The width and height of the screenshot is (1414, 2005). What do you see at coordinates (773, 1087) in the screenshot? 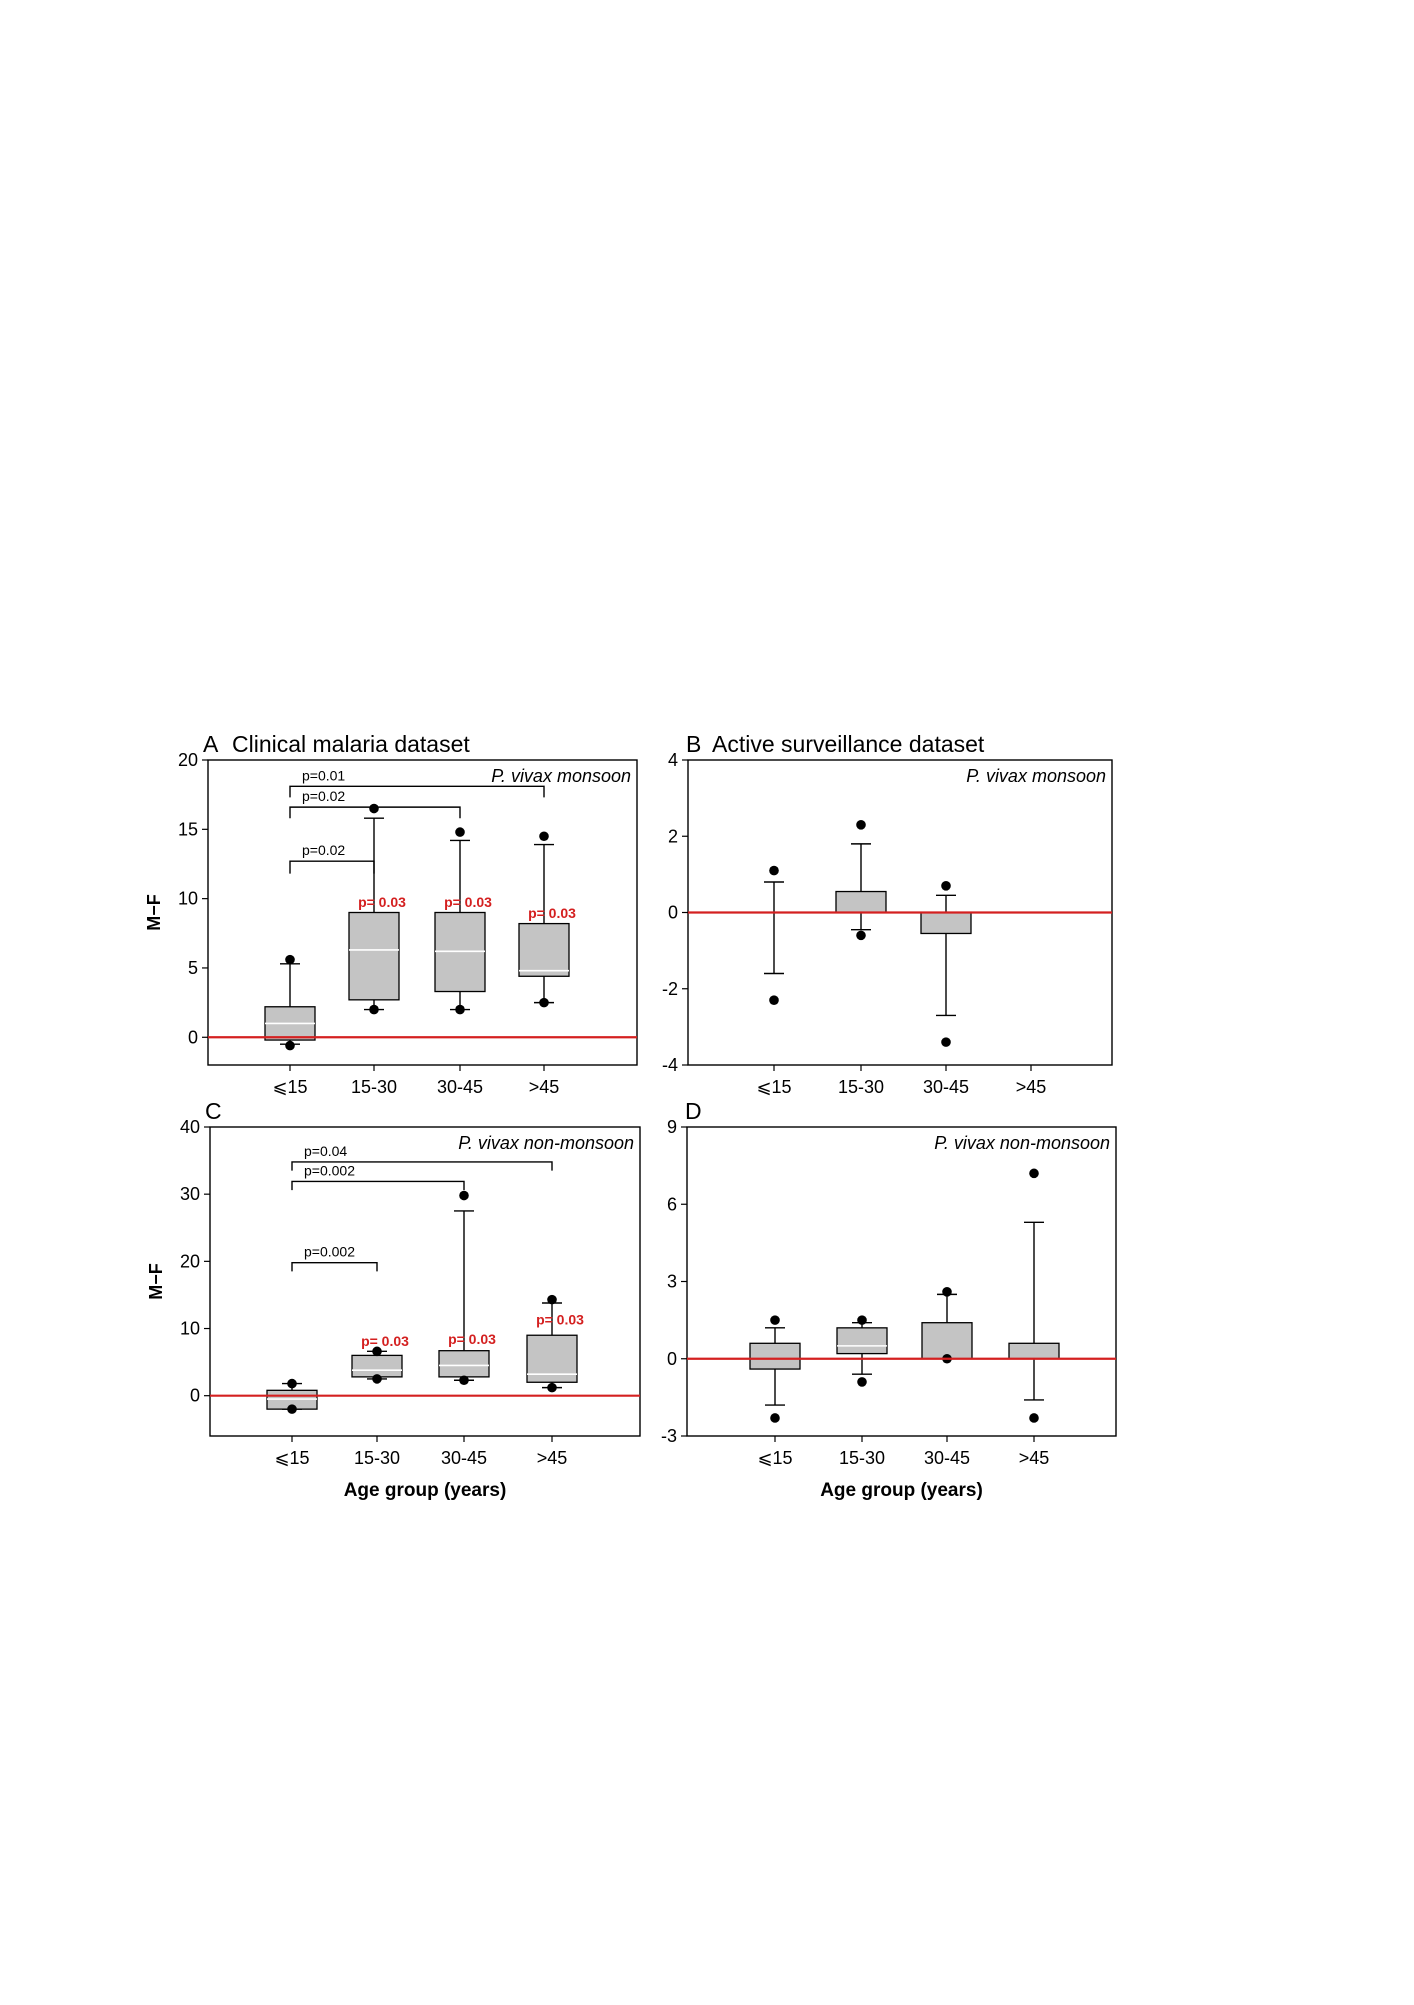
I see `x-tick-label: ⩽15` at bounding box center [773, 1087].